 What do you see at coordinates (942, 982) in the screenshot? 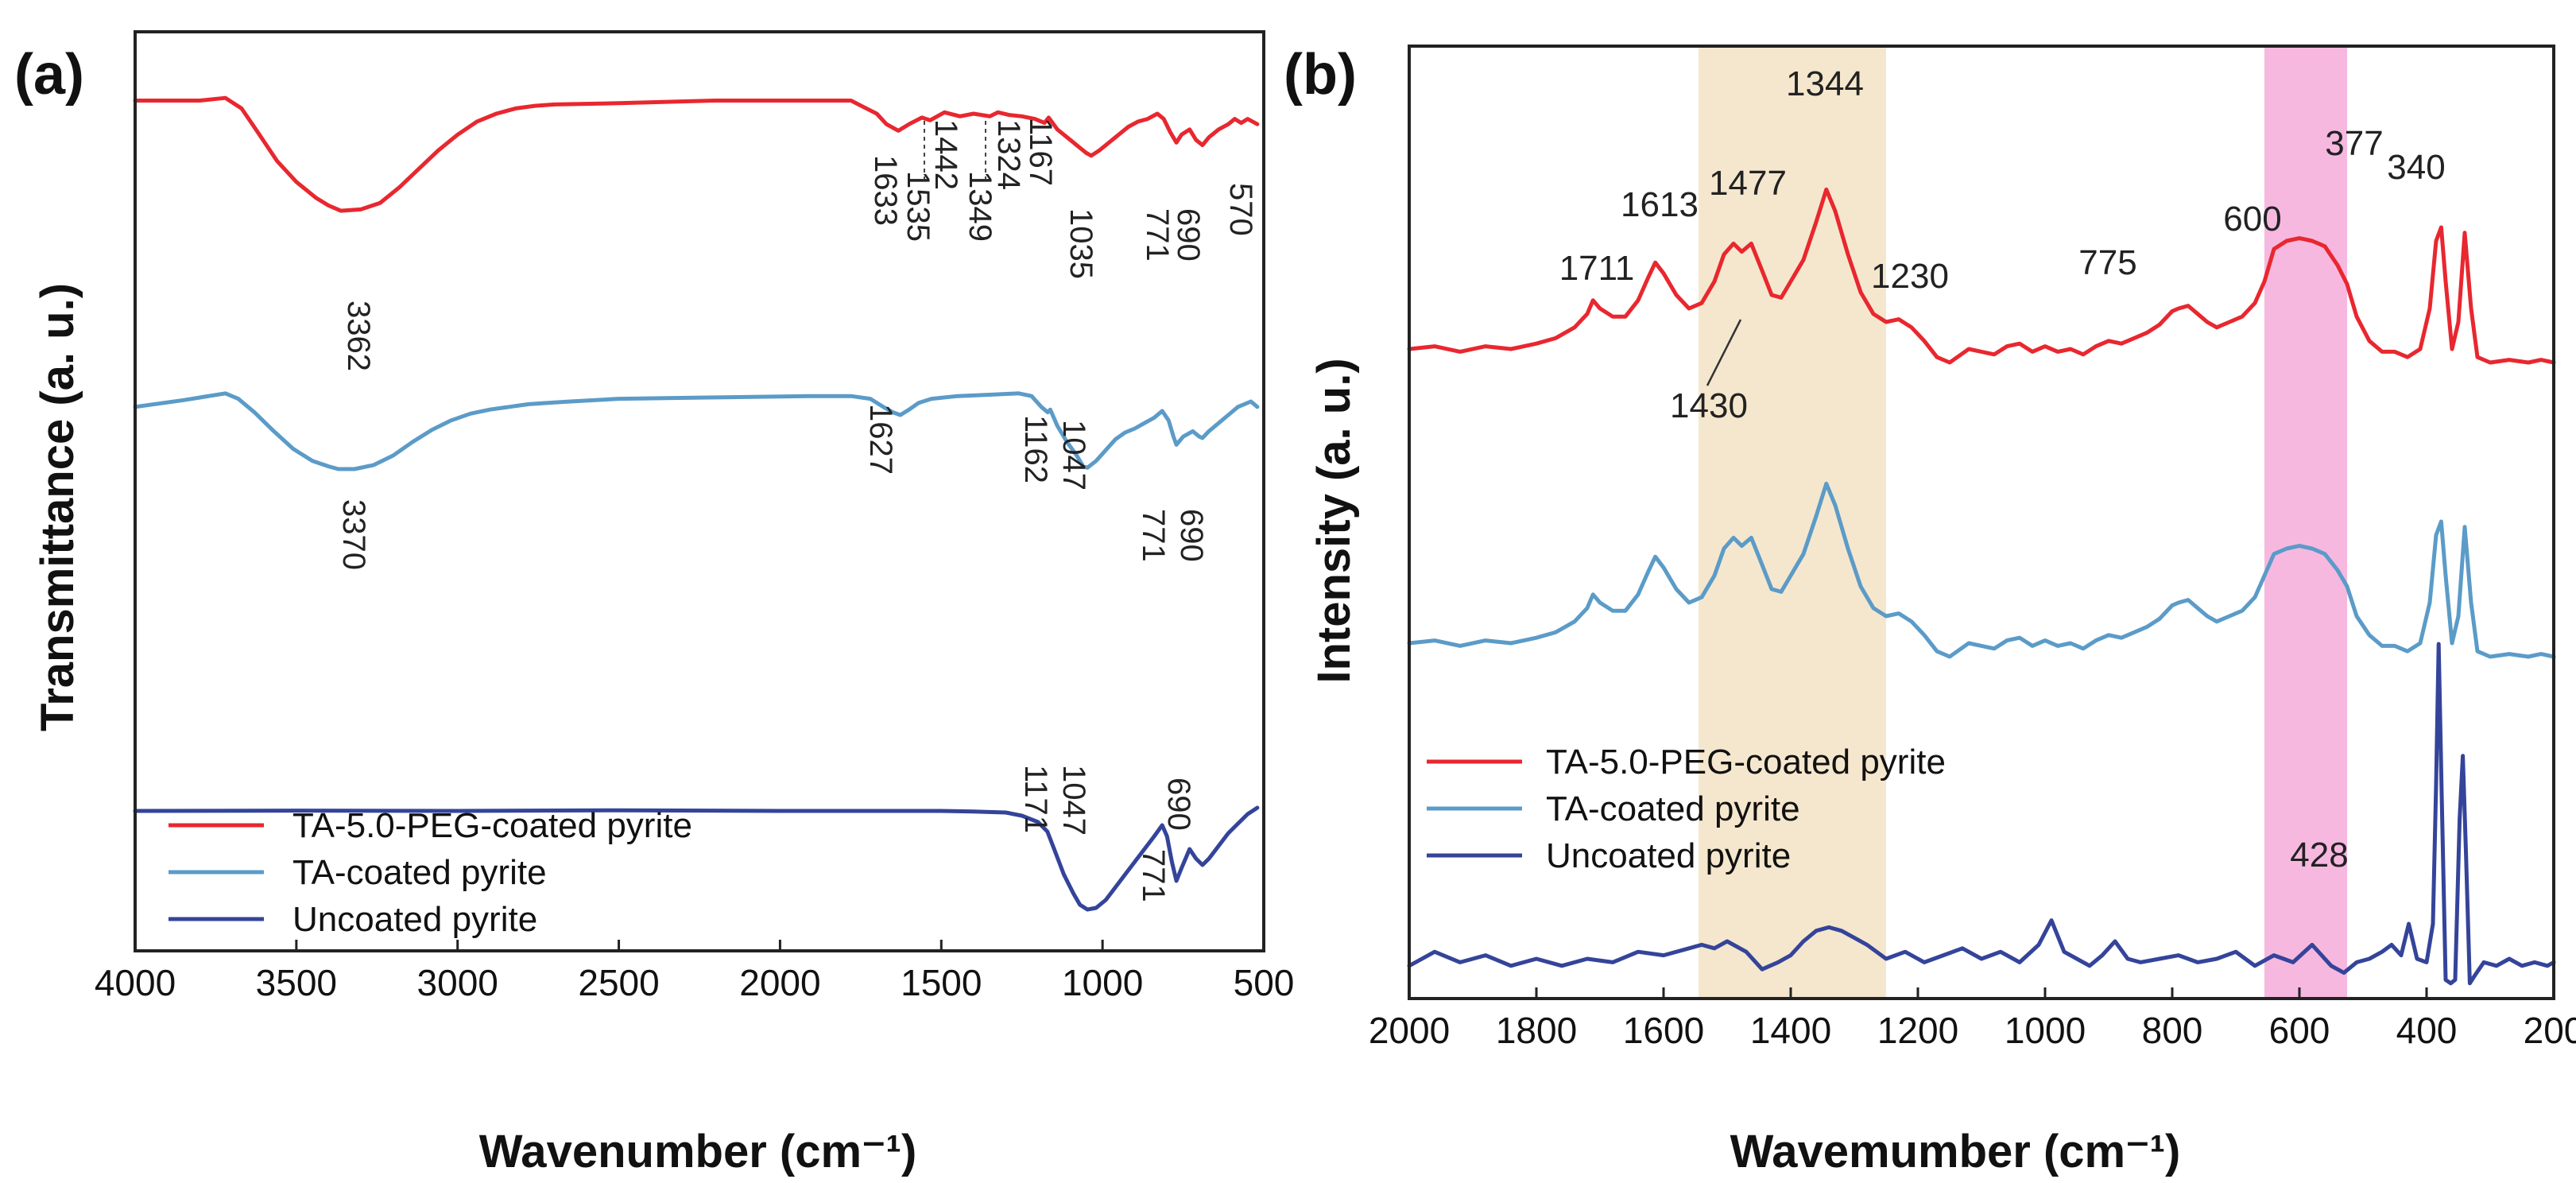
I see `x-tick-label: 1500` at bounding box center [942, 982].